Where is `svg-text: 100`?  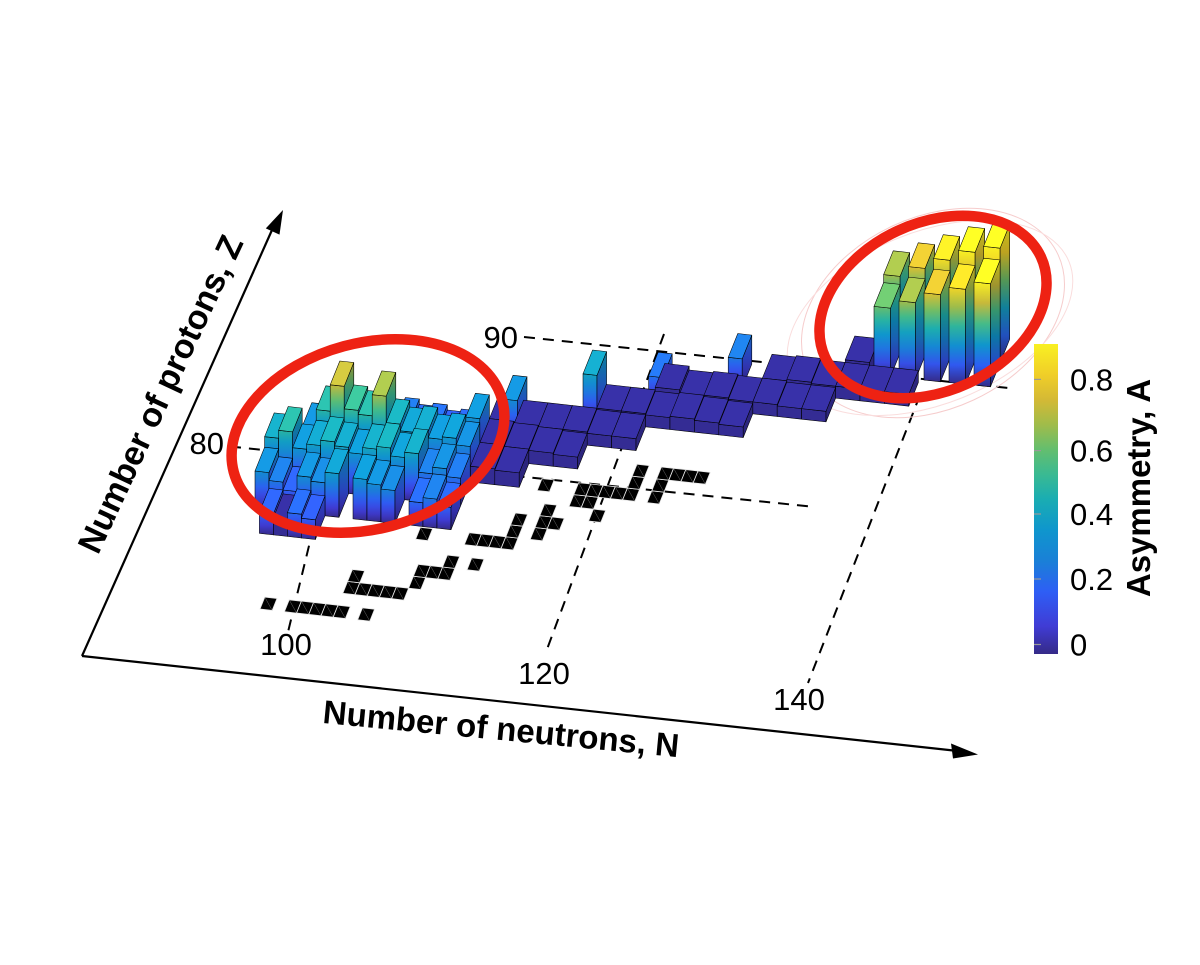 svg-text: 100 is located at coordinates (286, 644).